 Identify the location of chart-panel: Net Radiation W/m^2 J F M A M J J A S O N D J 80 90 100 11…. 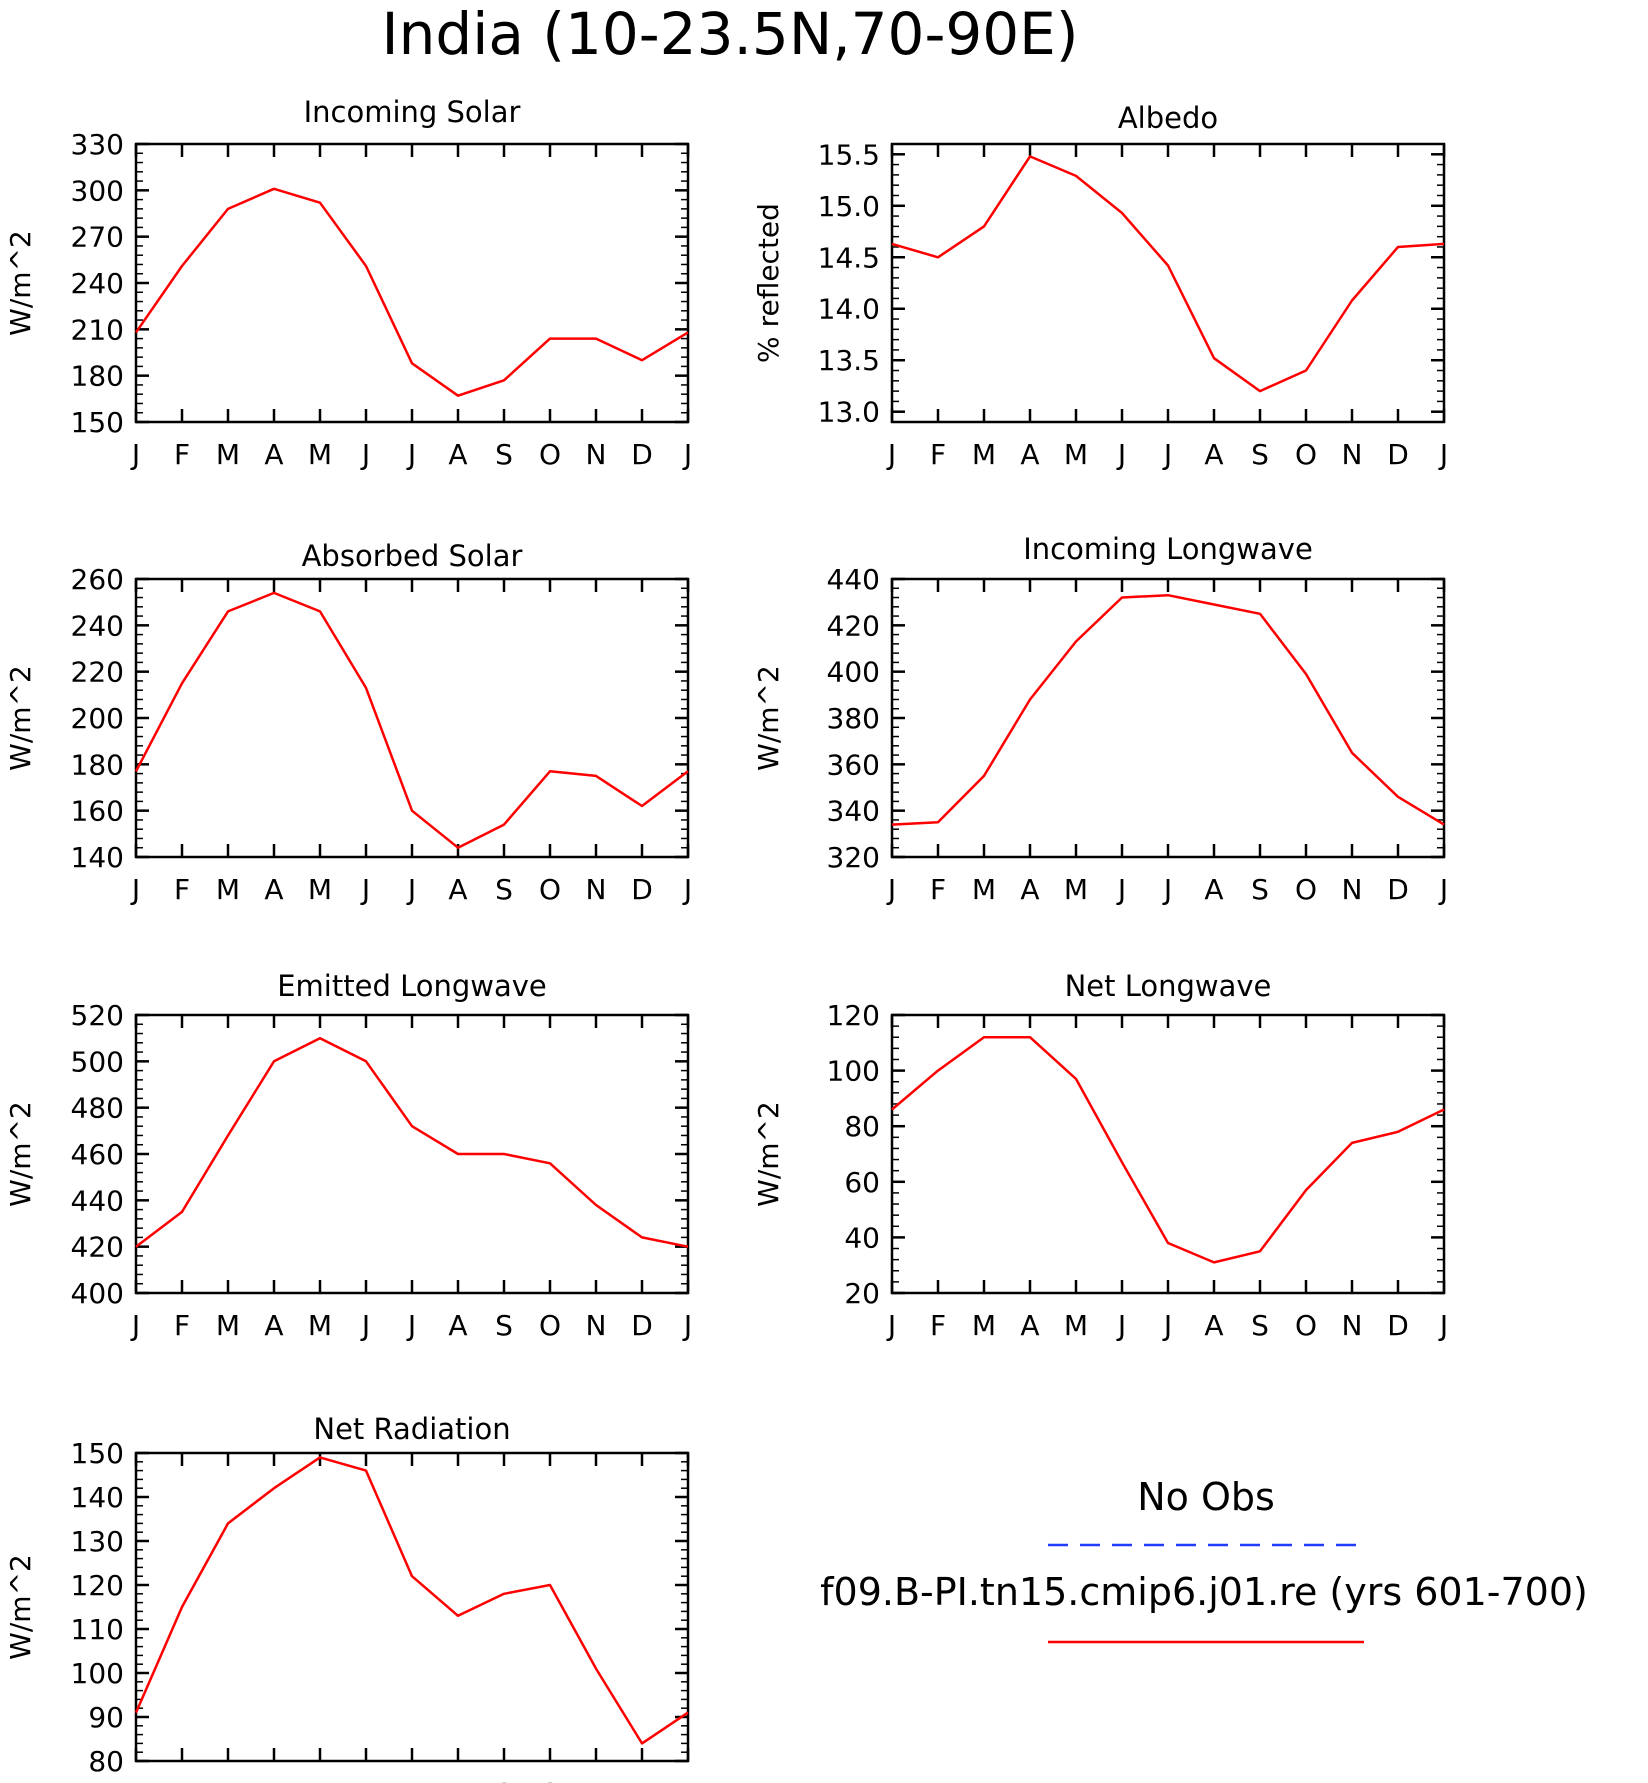
(348, 1597).